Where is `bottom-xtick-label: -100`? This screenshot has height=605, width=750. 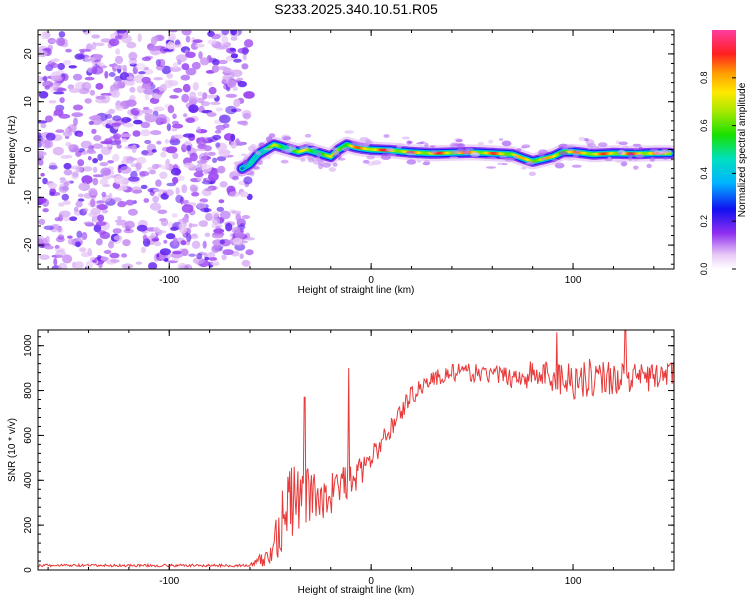
bottom-xtick-label: -100 is located at coordinates (169, 581).